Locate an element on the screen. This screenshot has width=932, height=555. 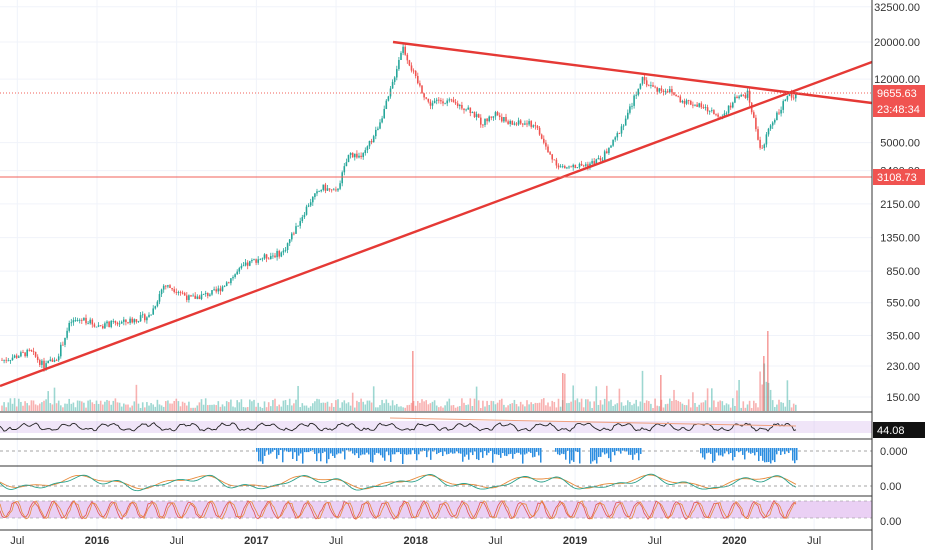
volume-spike is located at coordinates (413, 381).